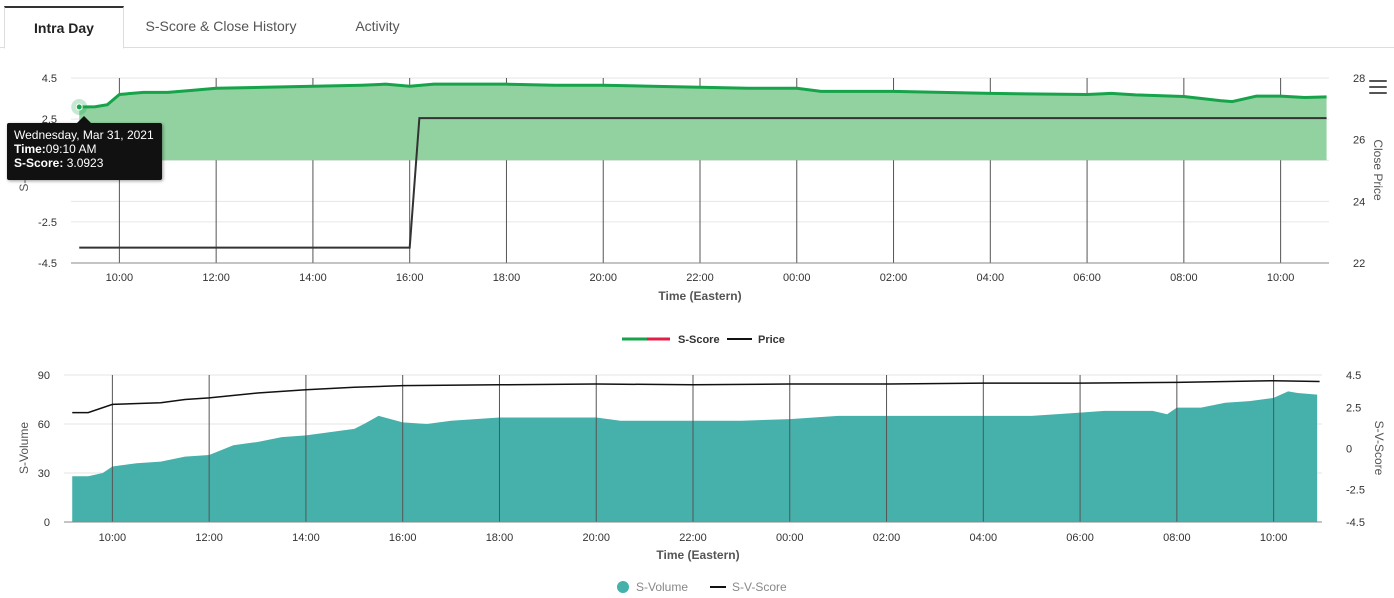 This screenshot has height=598, width=1394. Describe the element at coordinates (623, 587) in the screenshot. I see `legend-svolume-swatch` at that location.